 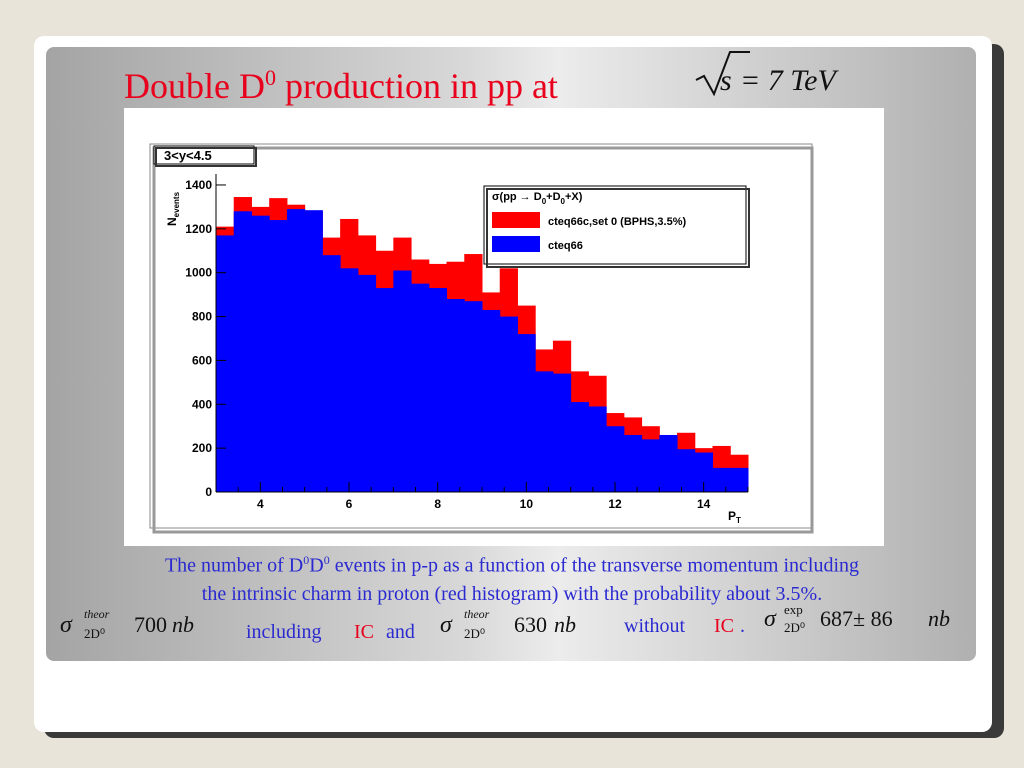 What do you see at coordinates (202, 360) in the screenshot?
I see `y-tick-label-600: 600` at bounding box center [202, 360].